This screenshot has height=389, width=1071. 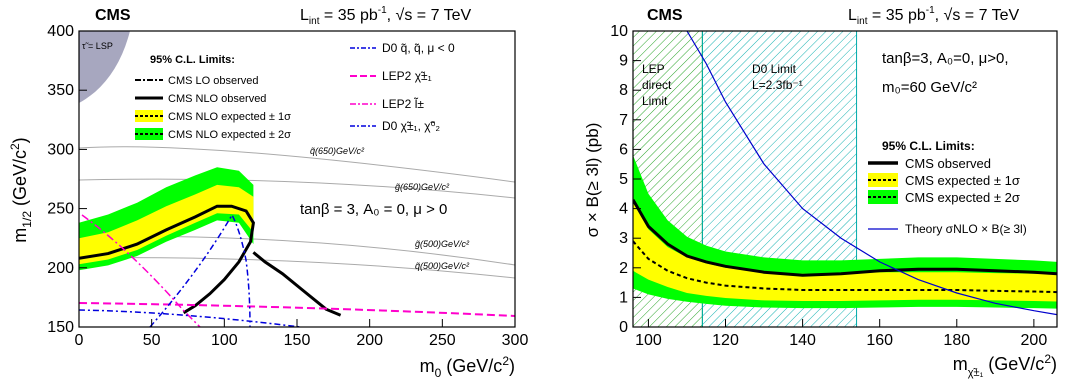 I want to click on right-expected-1sigma-band, so click(x=845, y=252).